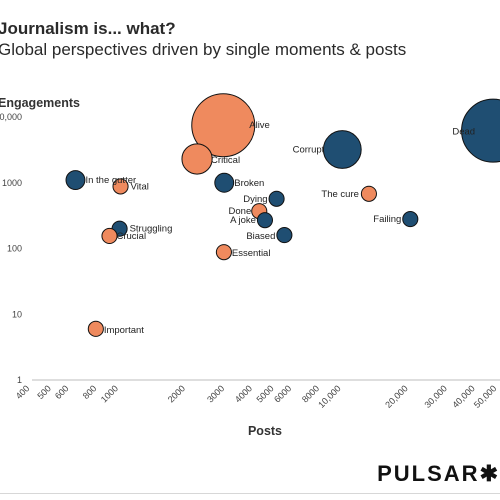  Describe the element at coordinates (463, 396) in the screenshot. I see `x-tick-label: 40,000` at that location.